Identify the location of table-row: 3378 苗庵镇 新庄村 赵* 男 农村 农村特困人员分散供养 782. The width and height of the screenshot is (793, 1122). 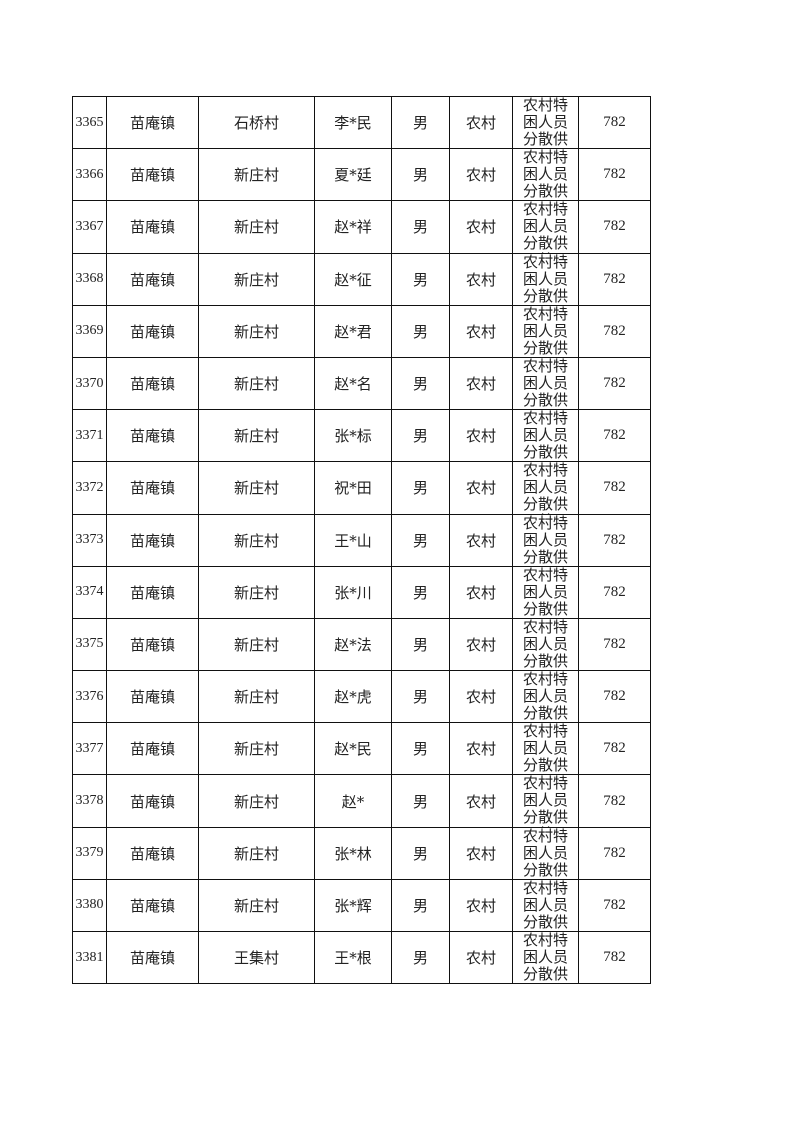
(362, 801).